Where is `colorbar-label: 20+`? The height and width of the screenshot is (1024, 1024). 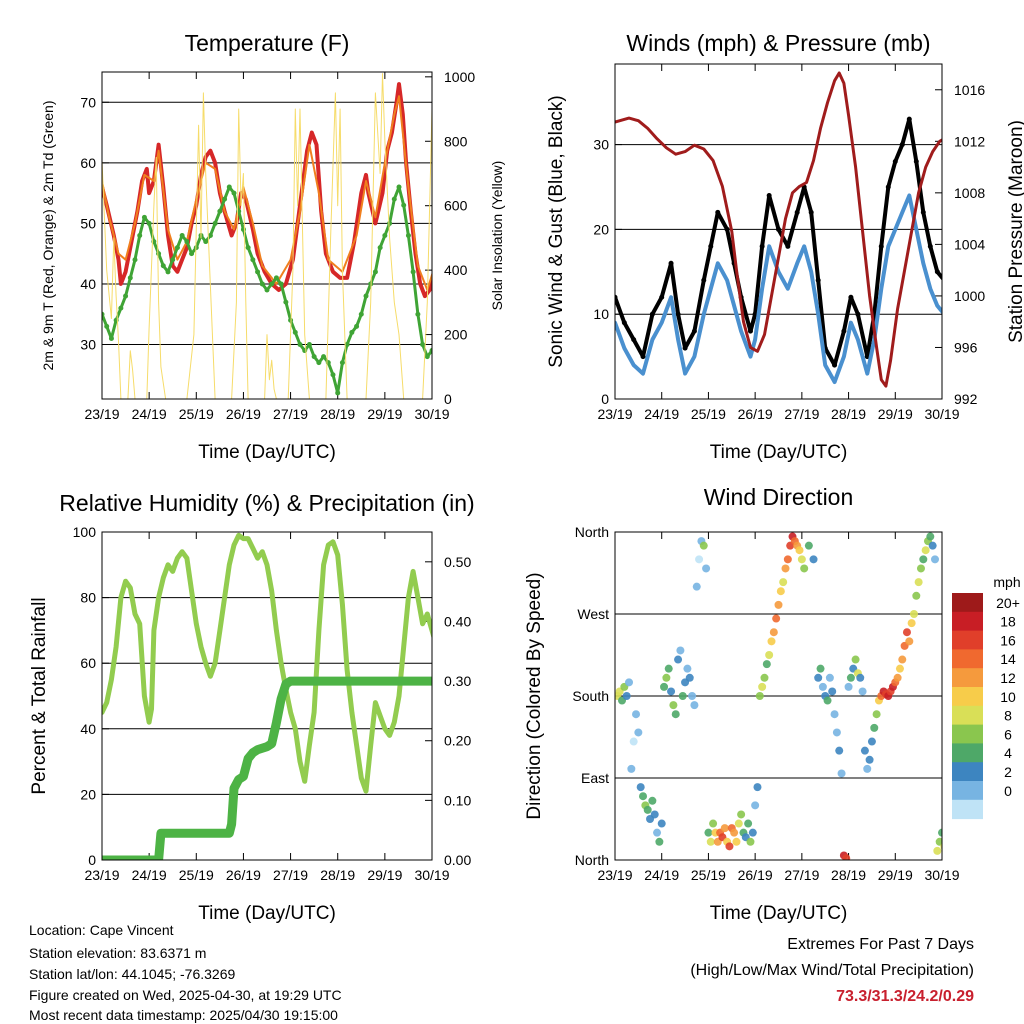 colorbar-label: 20+ is located at coordinates (1008, 603).